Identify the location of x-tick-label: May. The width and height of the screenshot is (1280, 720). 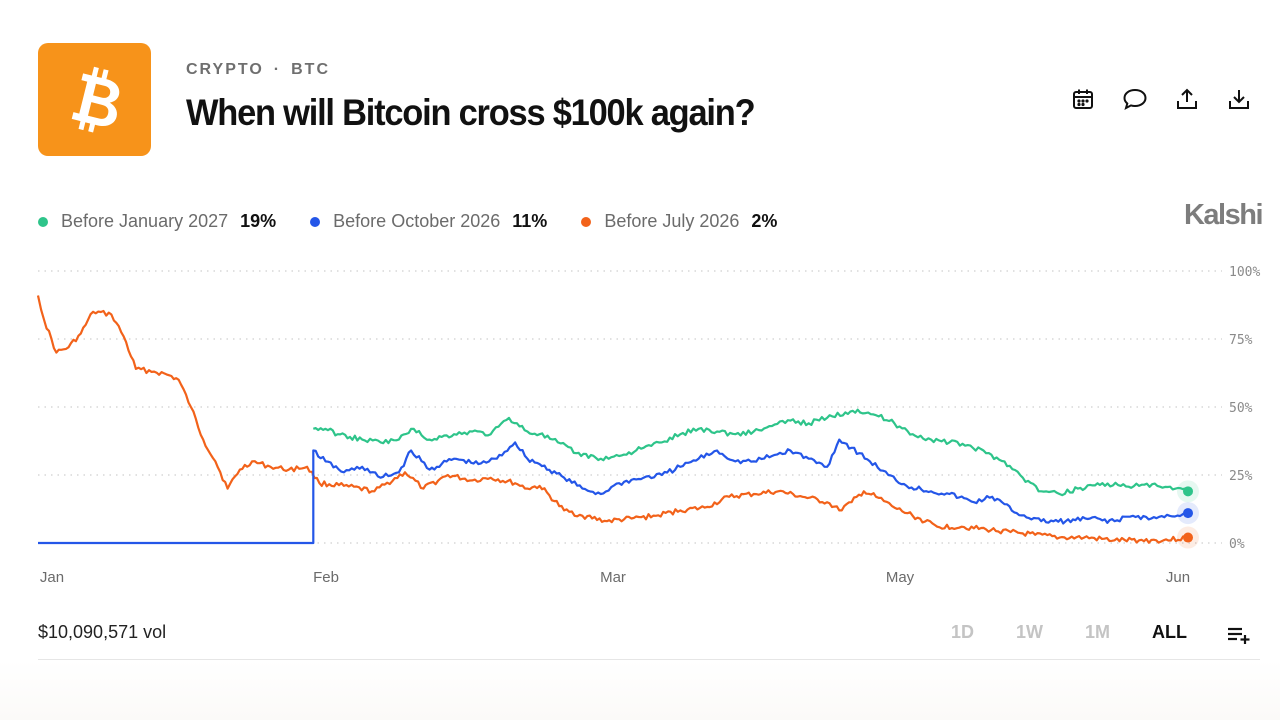
(900, 577).